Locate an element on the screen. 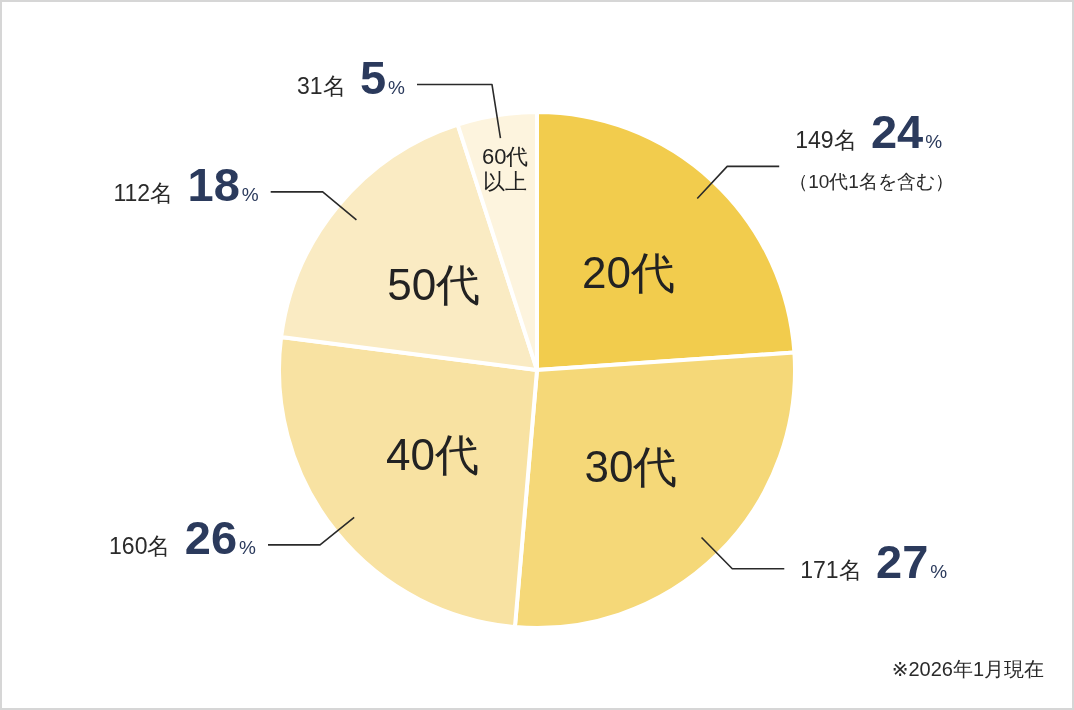 Image resolution: width=1074 pixels, height=710 pixels. value-label: 171名 27% is located at coordinates (874, 561).